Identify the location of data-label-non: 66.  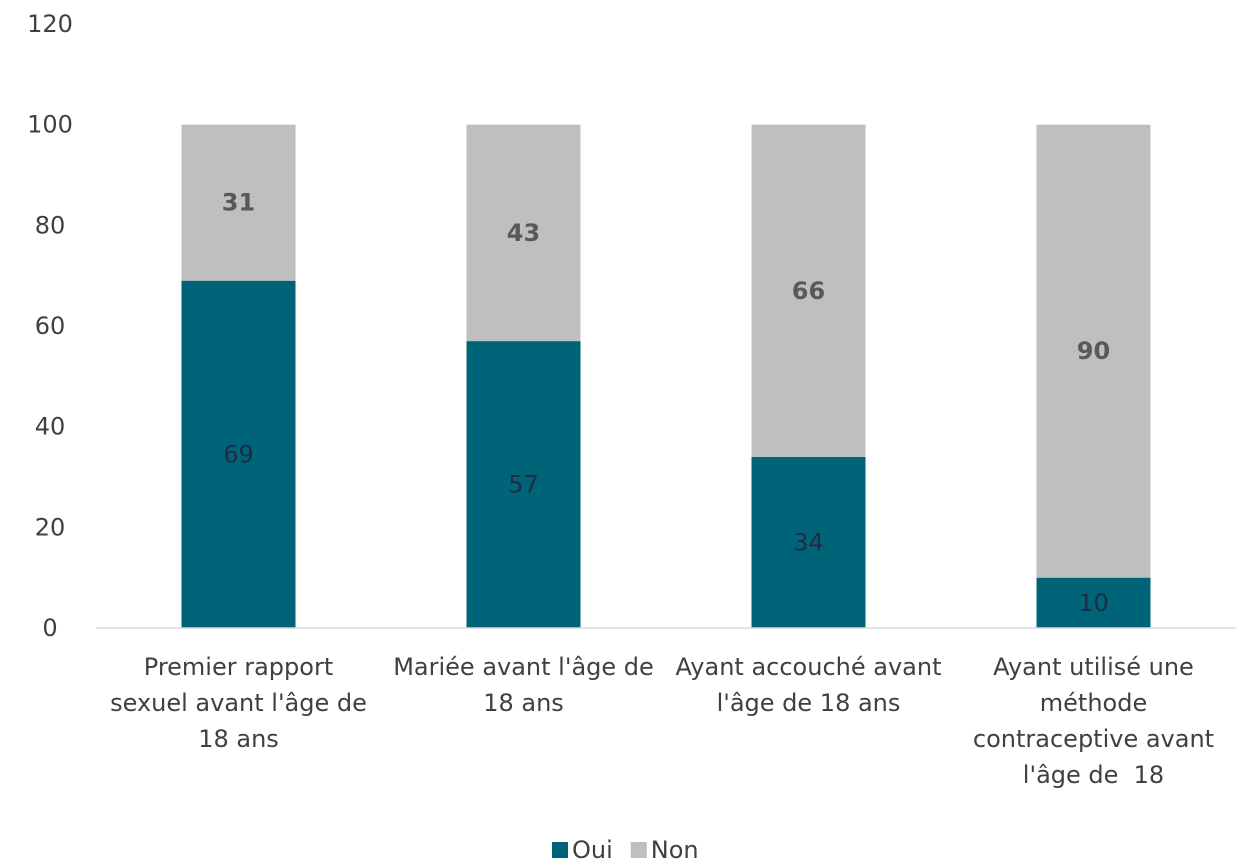
(808, 291).